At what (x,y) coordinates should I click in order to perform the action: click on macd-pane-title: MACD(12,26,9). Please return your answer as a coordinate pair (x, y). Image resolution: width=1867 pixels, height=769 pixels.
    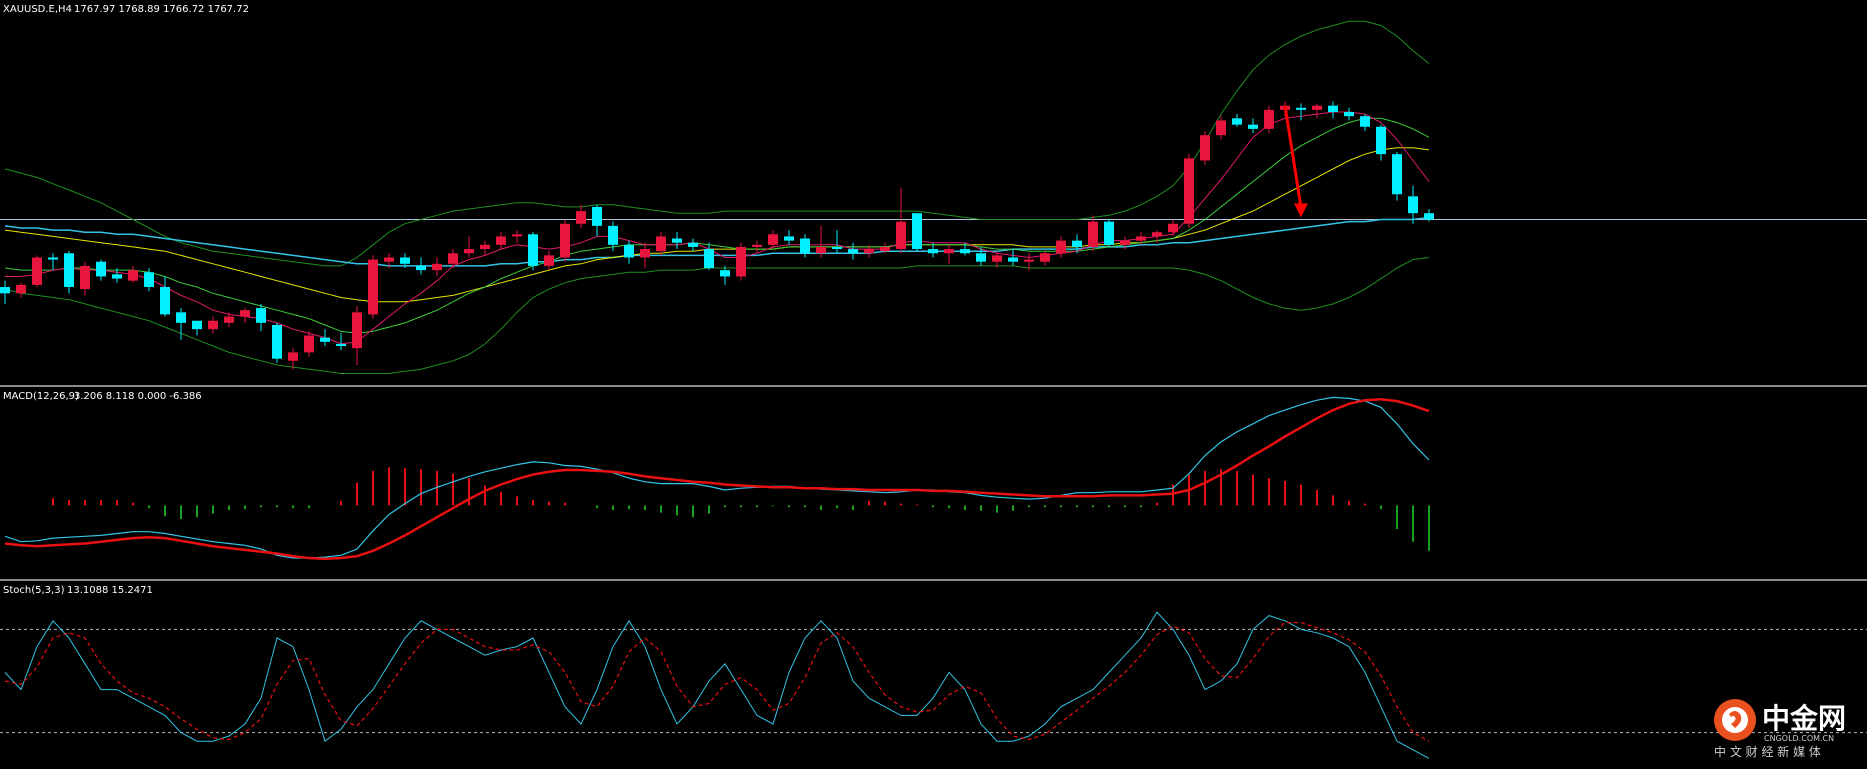
    Looking at the image, I should click on (41, 396).